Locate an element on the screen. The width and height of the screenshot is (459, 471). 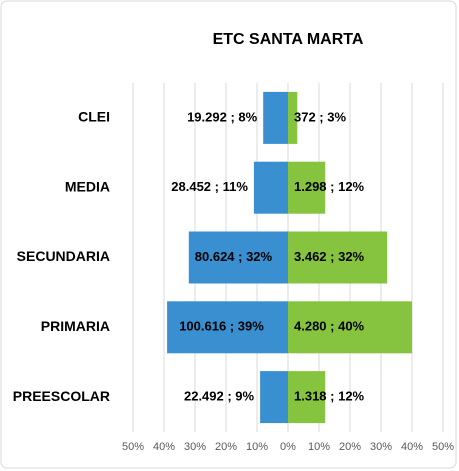
data-label: 1.298 ; 12% is located at coordinates (329, 186).